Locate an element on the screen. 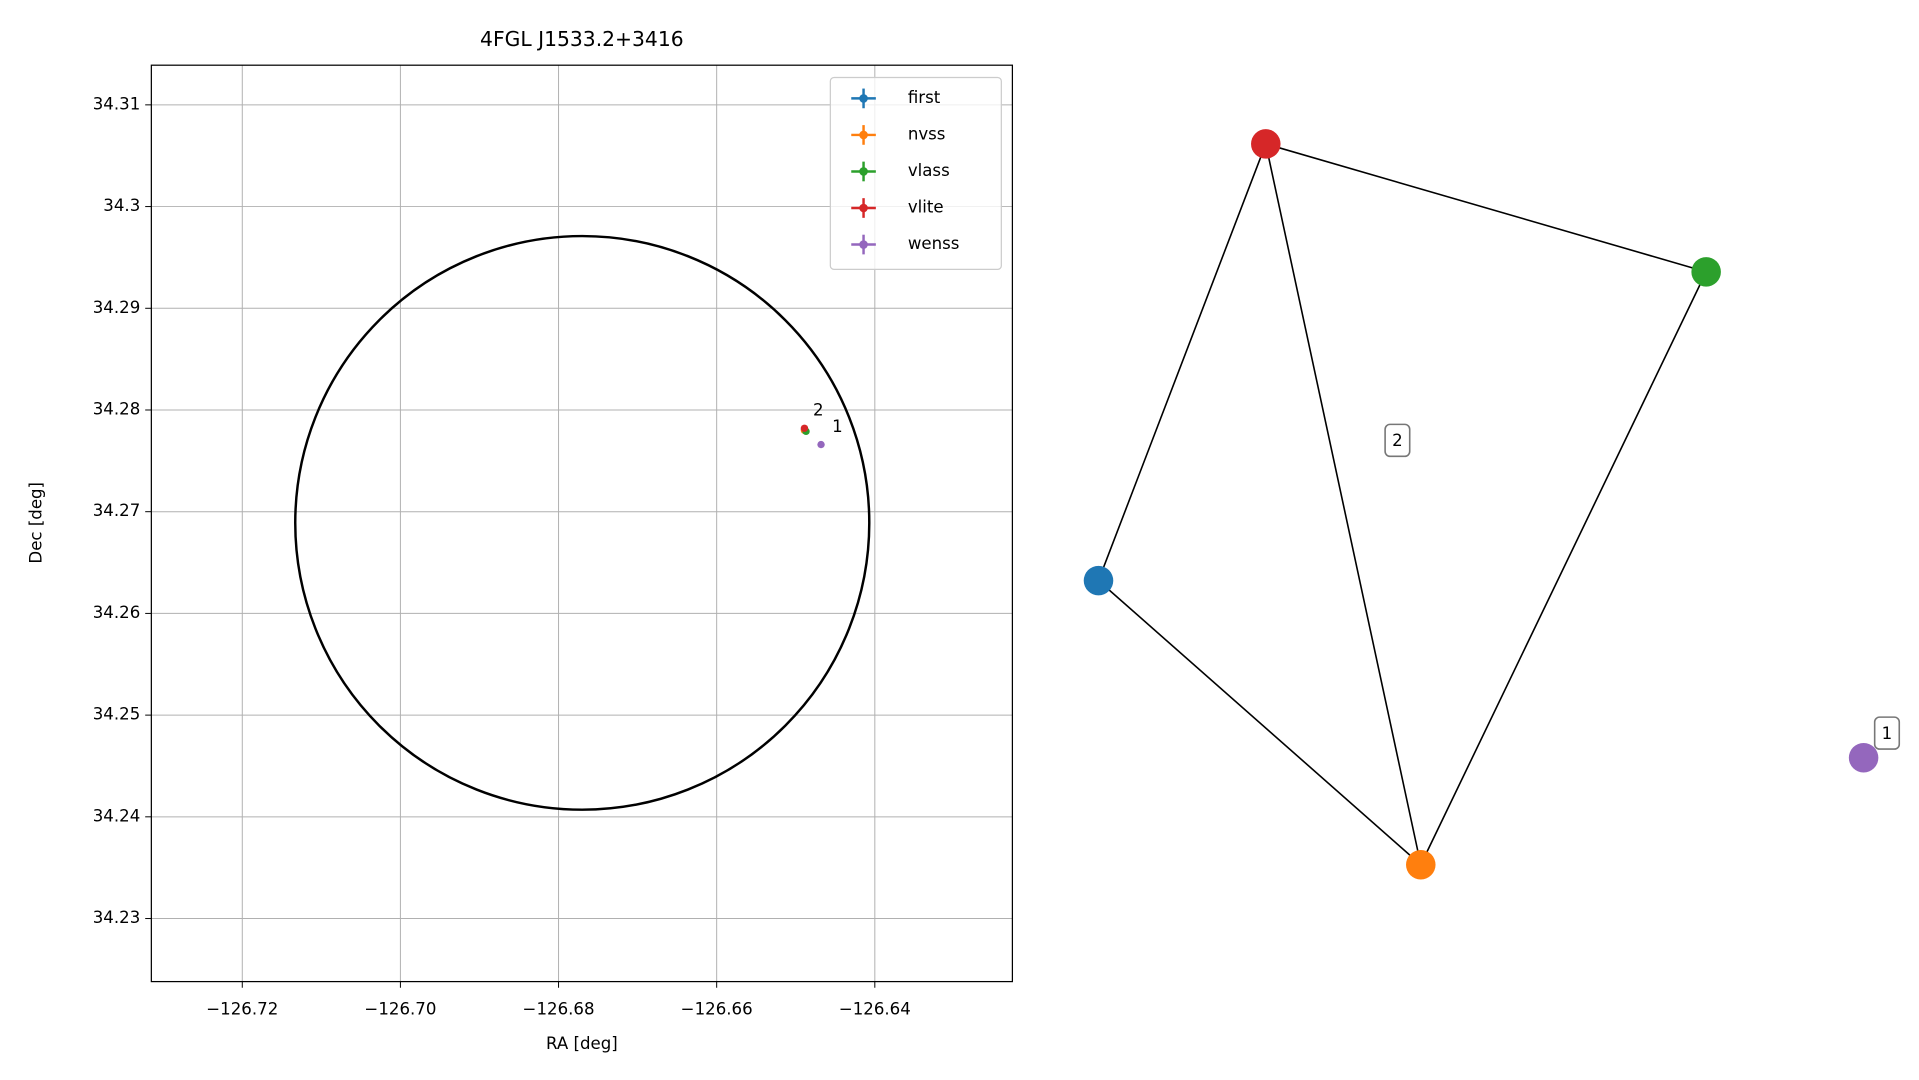 The width and height of the screenshot is (1919, 1080). legend-label: first is located at coordinates (924, 97).